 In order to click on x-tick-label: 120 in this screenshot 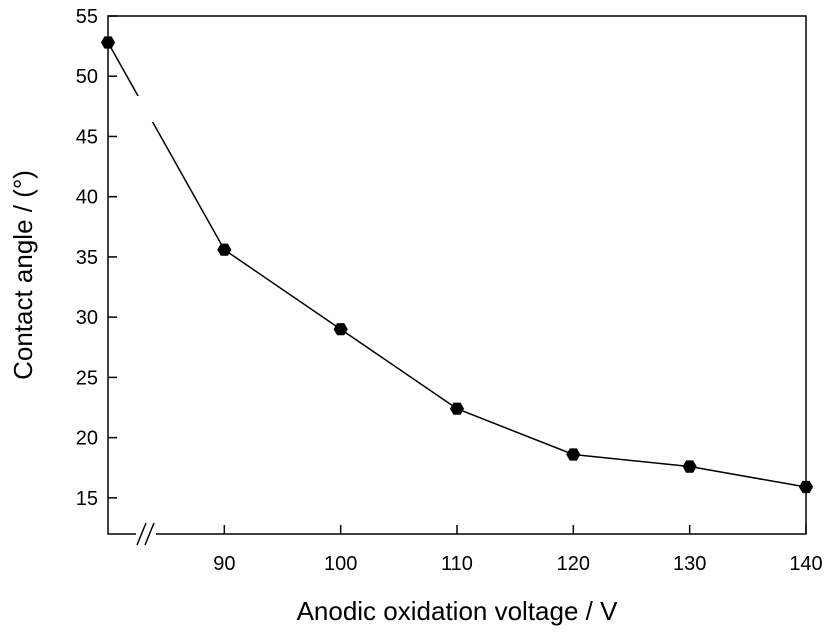, I will do `click(573, 564)`.